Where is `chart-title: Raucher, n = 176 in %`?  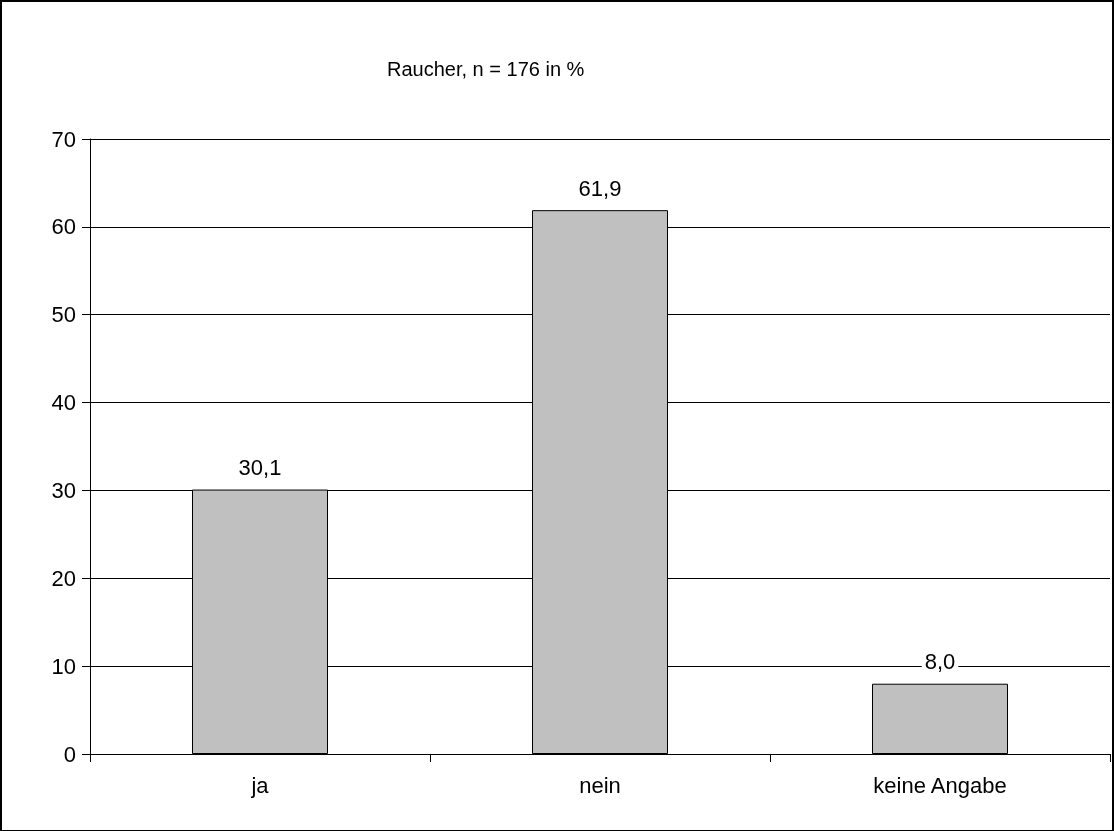
chart-title: Raucher, n = 176 in % is located at coordinates (486, 69).